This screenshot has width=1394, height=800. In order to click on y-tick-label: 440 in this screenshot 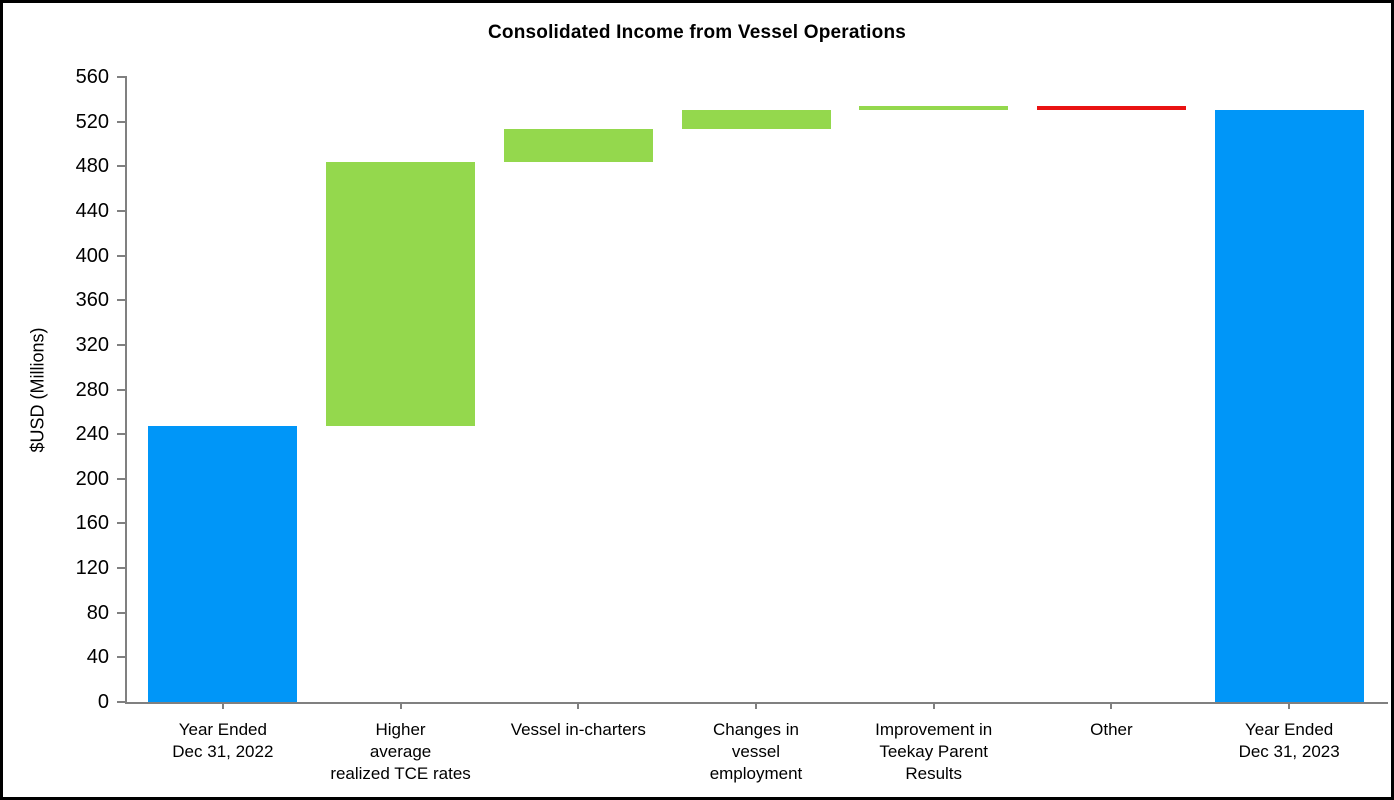, I will do `click(92, 210)`.